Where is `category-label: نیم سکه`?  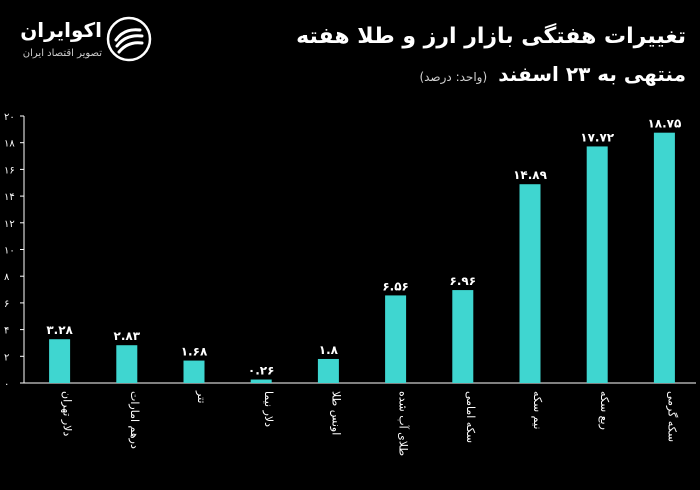 category-label: نیم سکه is located at coordinates (537, 410).